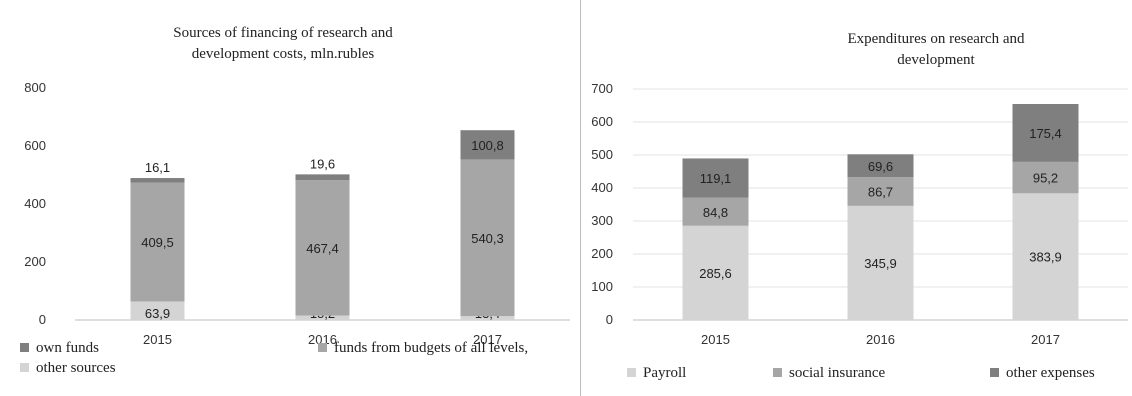 The height and width of the screenshot is (396, 1132). I want to click on bar-2016-funds-from-budgets-of-all-levels-, so click(322, 248).